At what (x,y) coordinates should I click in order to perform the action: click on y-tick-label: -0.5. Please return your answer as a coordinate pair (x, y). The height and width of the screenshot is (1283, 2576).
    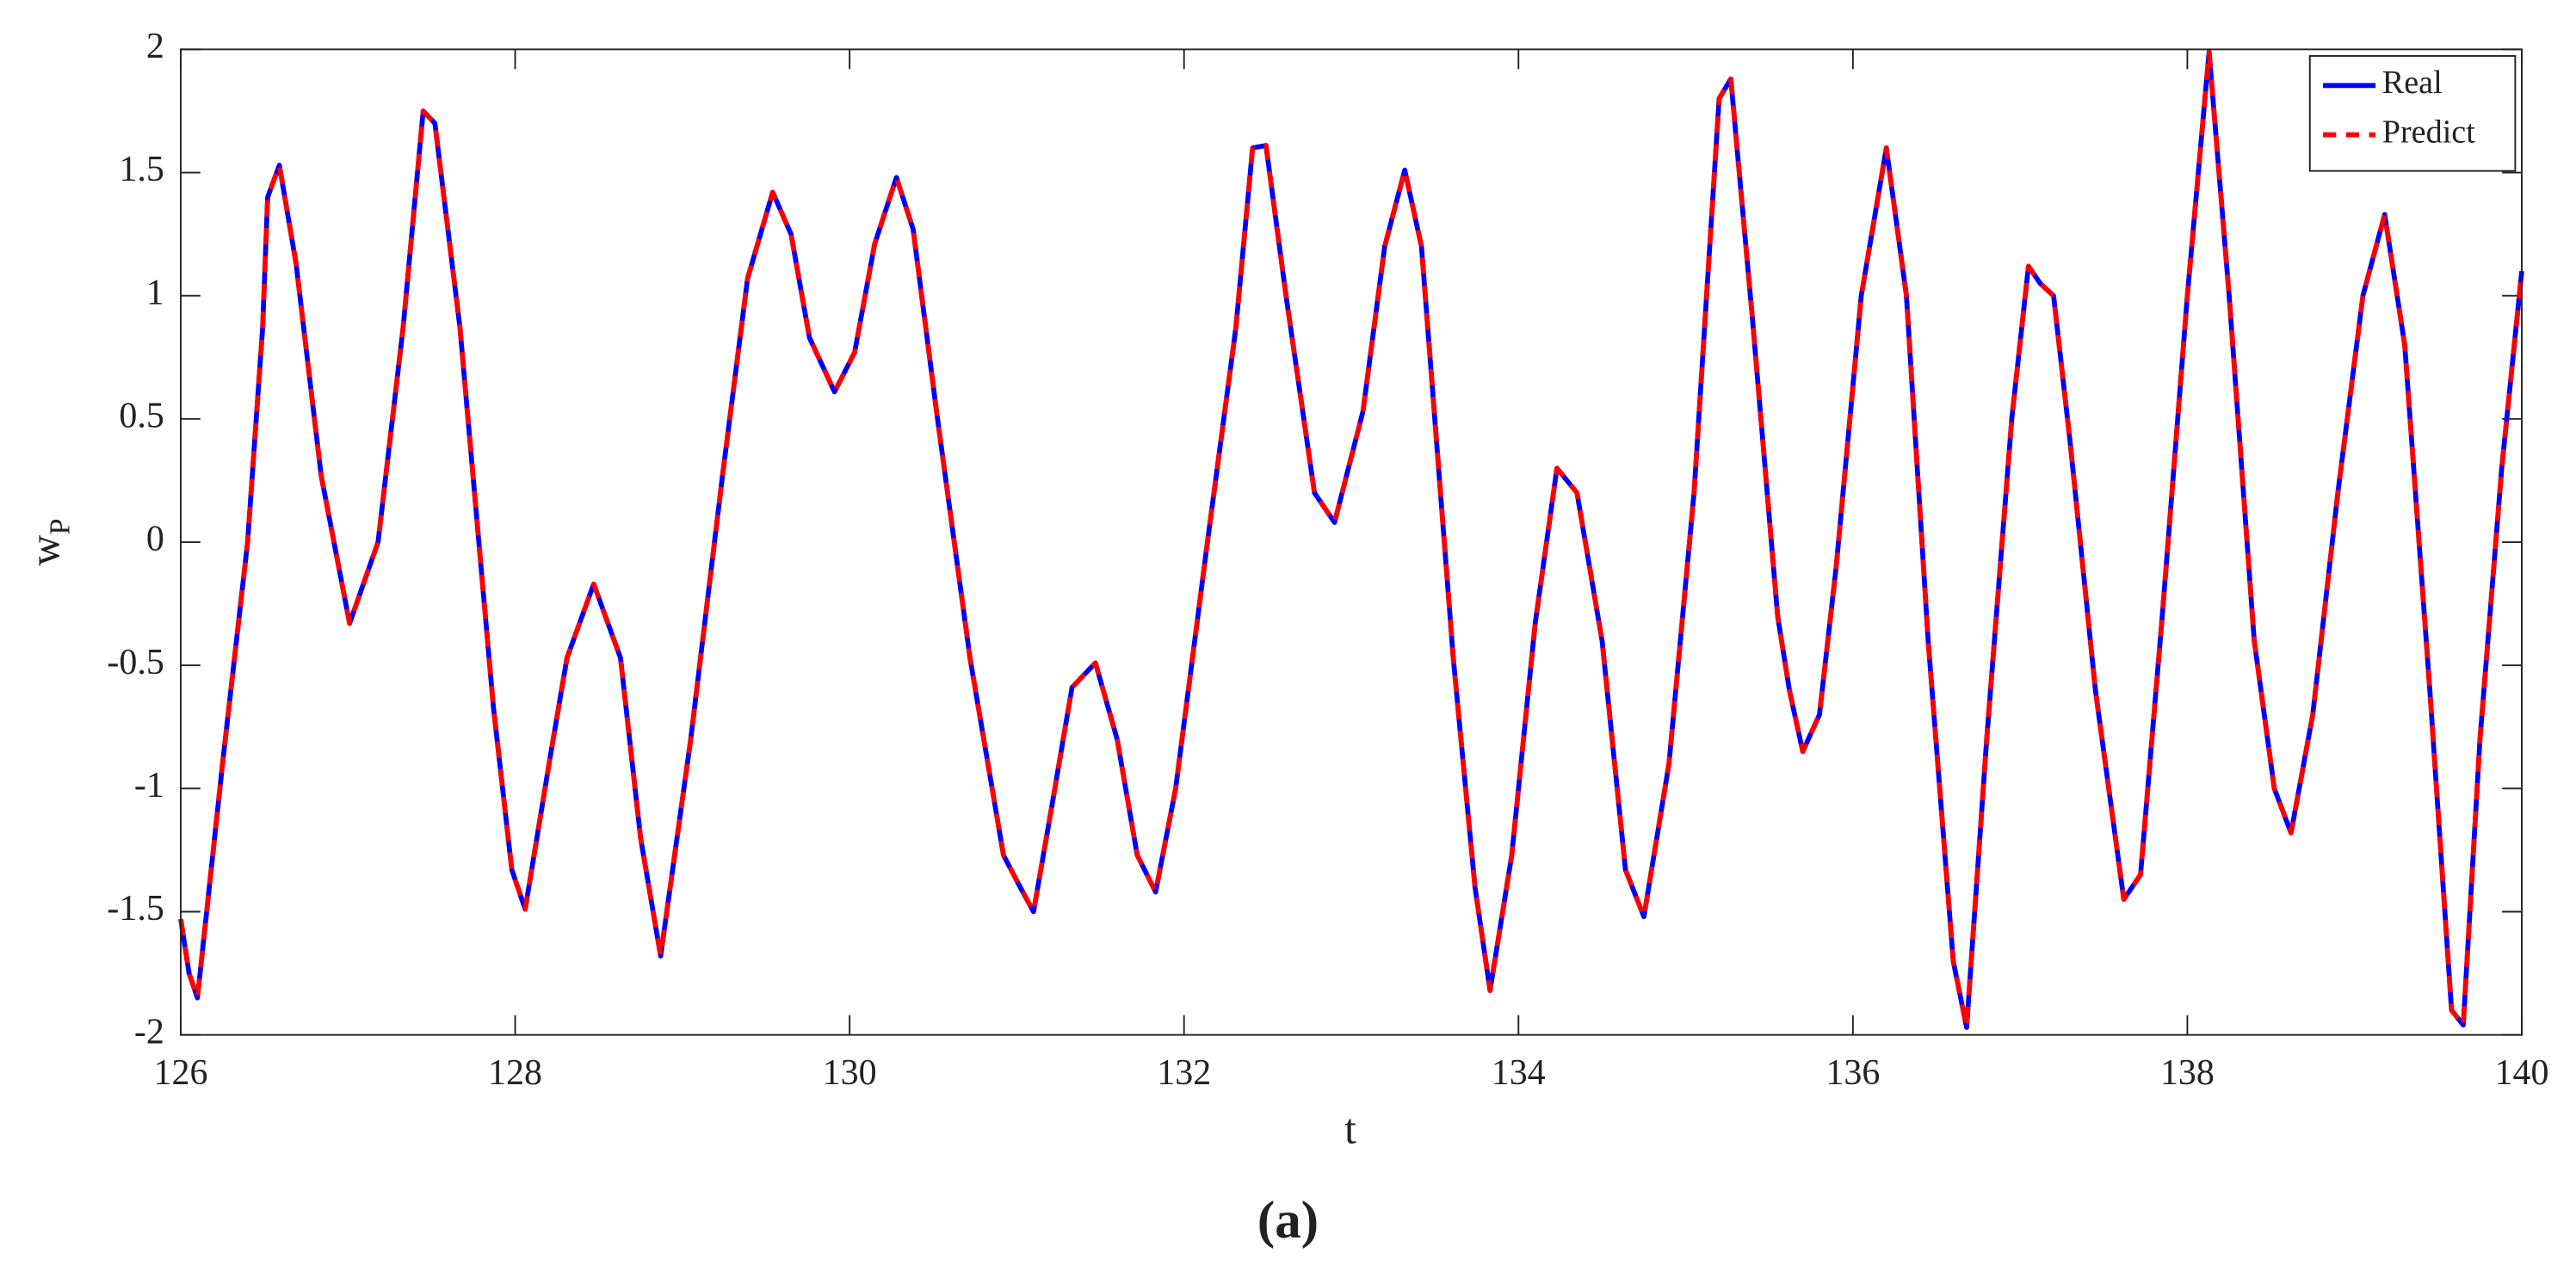
    Looking at the image, I should click on (135, 662).